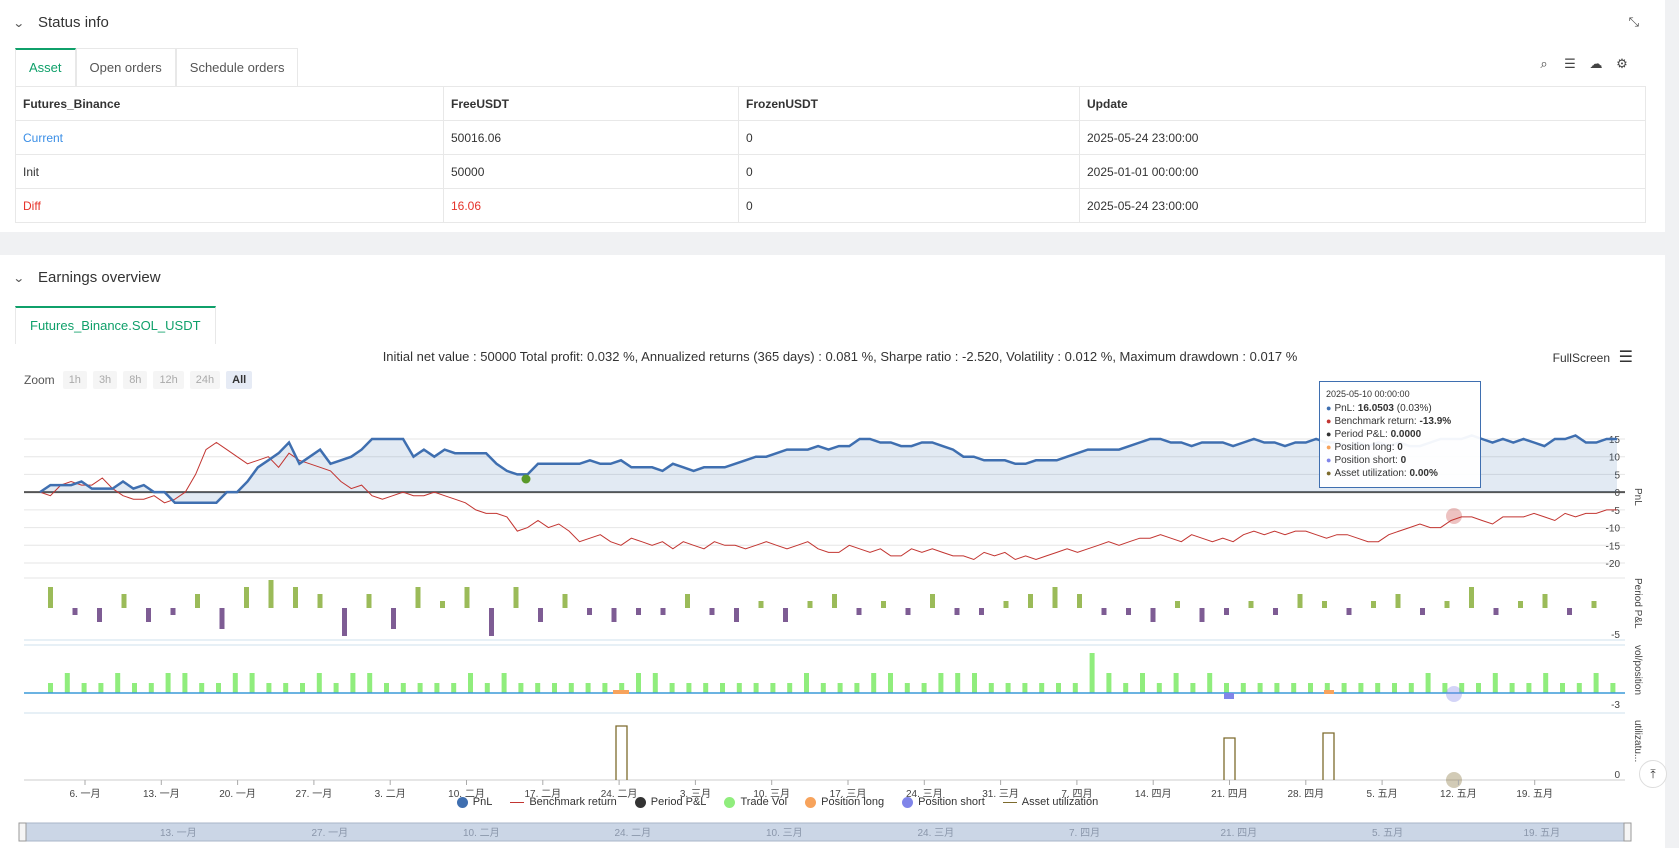 The image size is (1679, 848). Describe the element at coordinates (205, 380) in the screenshot. I see `zoom-24h-button: 24h` at that location.